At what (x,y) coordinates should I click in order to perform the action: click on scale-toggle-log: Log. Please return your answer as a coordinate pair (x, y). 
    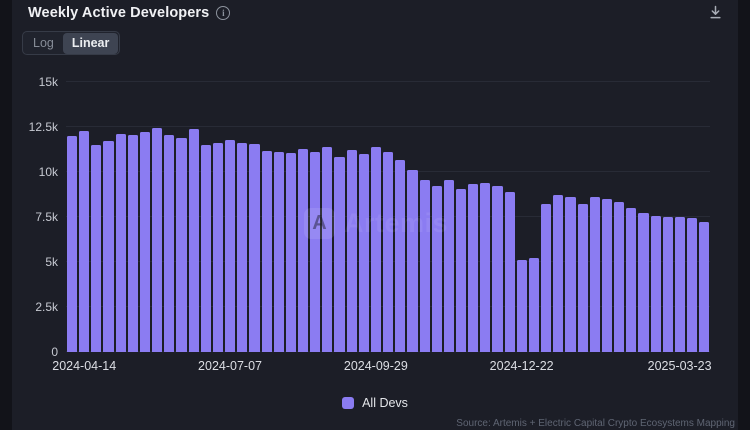
    Looking at the image, I should click on (43, 42).